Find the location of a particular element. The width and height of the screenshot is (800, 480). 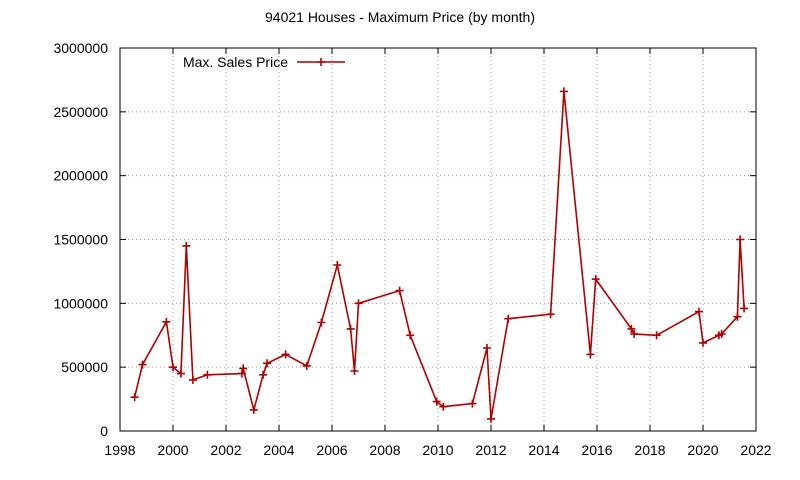

x-tick-label: 2002 is located at coordinates (225, 450).